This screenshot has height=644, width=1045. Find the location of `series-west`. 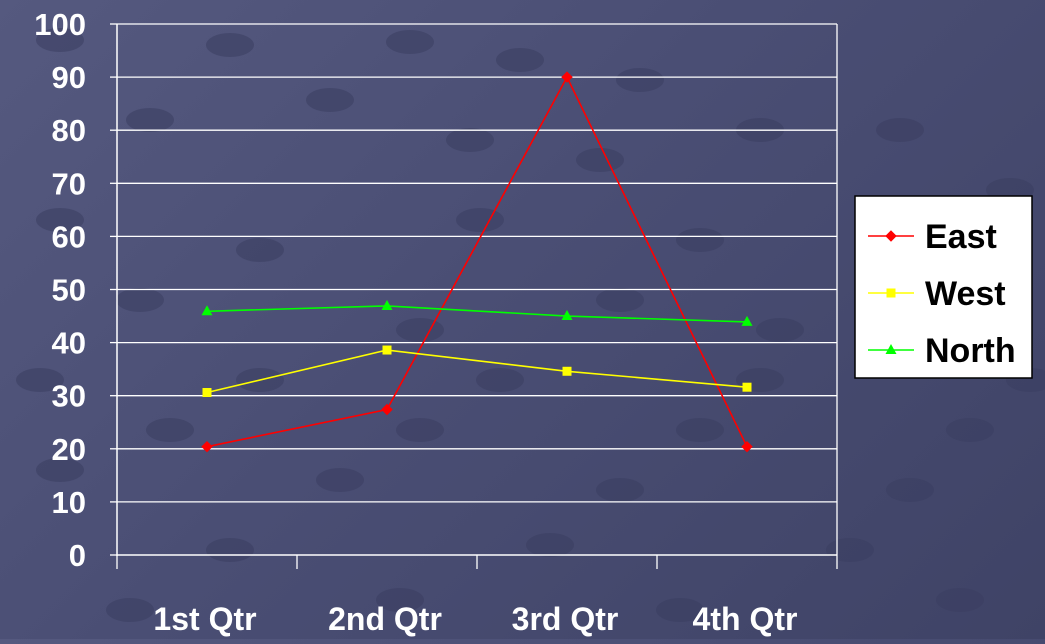

series-west is located at coordinates (477, 371).